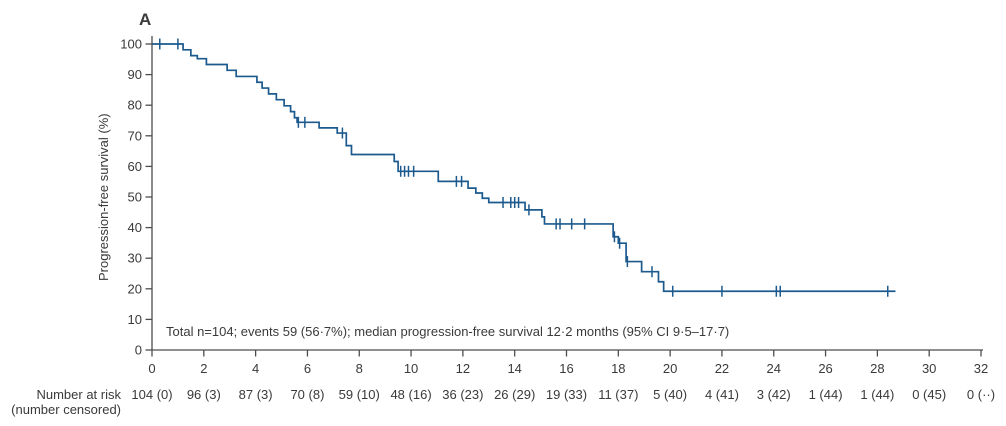  I want to click on x-tick-label: 10, so click(411, 368).